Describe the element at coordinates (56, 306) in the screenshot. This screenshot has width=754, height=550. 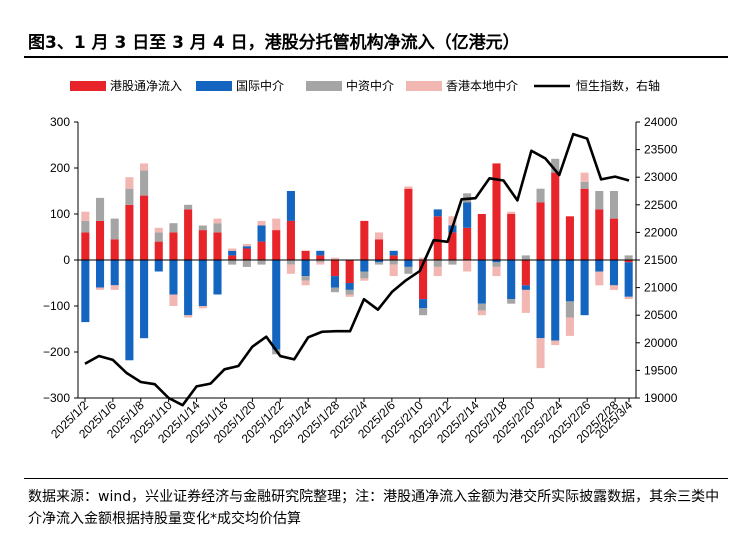
I see `ytick-label: −100` at that location.